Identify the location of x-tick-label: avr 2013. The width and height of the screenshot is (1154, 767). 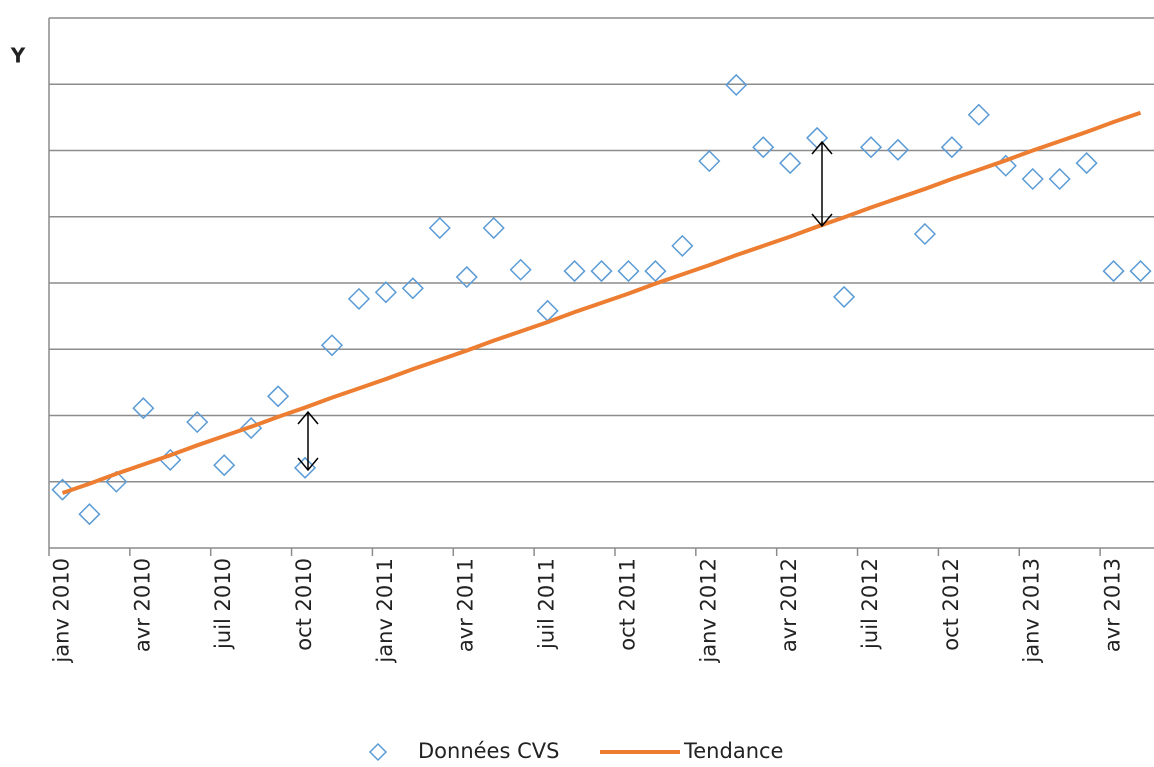
(1113, 605).